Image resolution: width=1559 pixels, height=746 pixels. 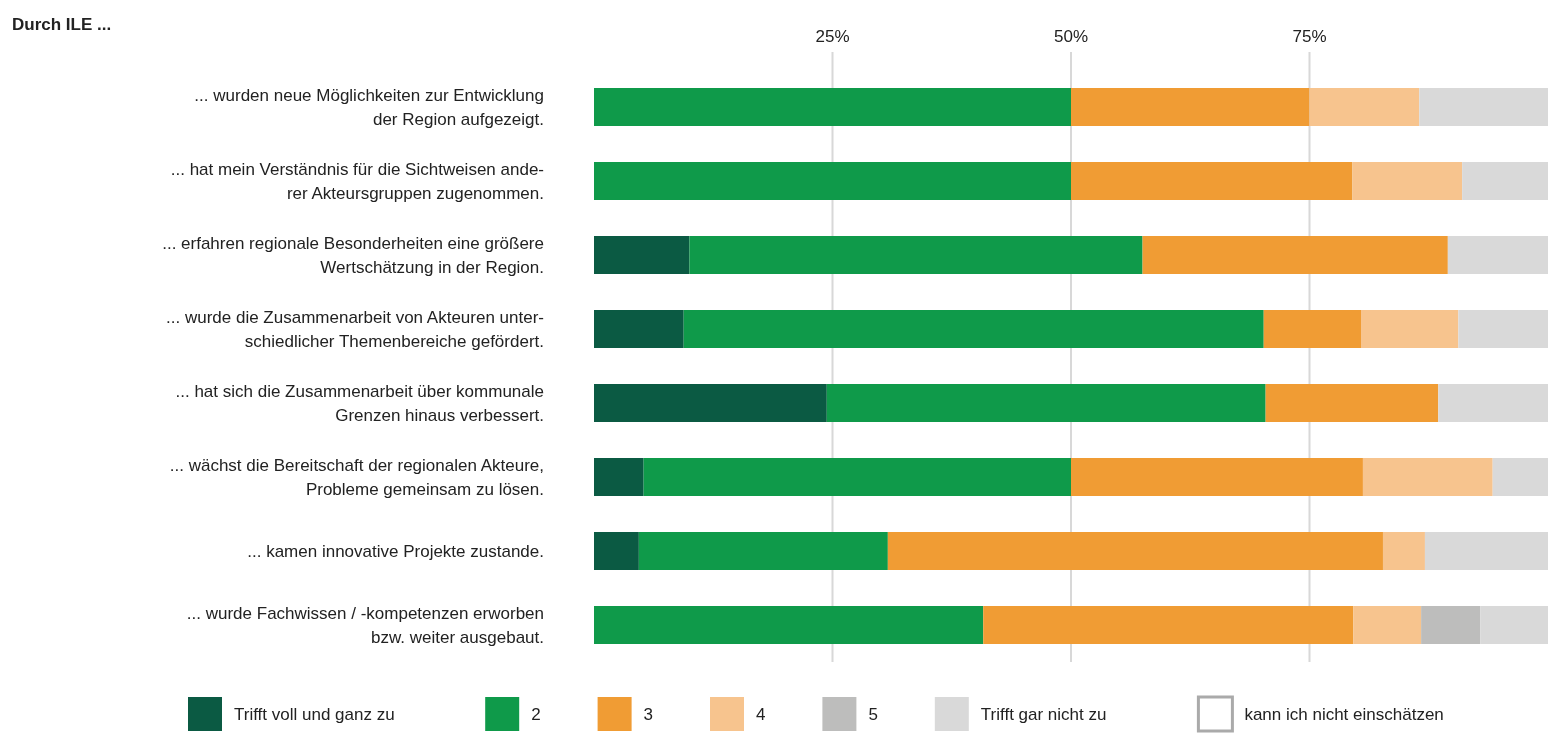 I want to click on legend-label: 2, so click(x=536, y=714).